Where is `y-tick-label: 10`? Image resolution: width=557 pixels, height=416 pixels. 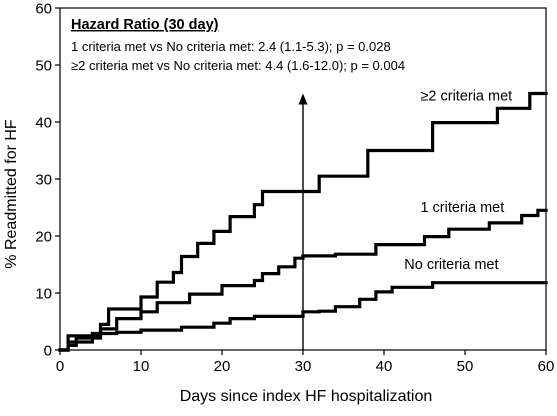 y-tick-label: 10 is located at coordinates (43, 294).